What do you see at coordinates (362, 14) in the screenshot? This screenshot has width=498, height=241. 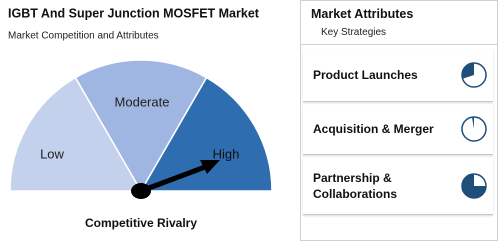 I see `attributes-title: Market Attributes` at bounding box center [362, 14].